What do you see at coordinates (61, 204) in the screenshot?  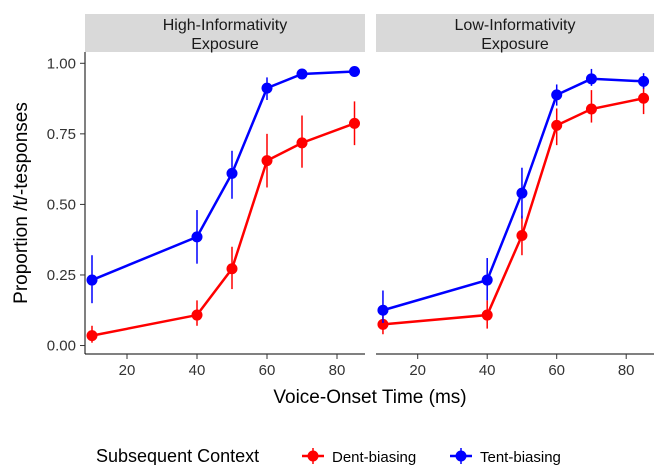 I see `y-tick-label: 0.50` at bounding box center [61, 204].